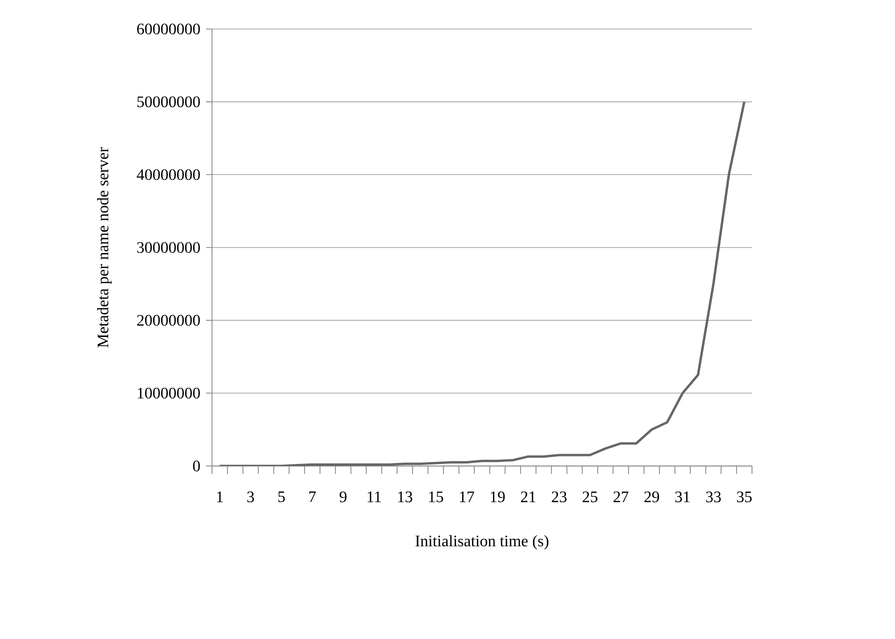 The height and width of the screenshot is (639, 895). Describe the element at coordinates (168, 174) in the screenshot. I see `y-tick-label: 40000000` at that location.